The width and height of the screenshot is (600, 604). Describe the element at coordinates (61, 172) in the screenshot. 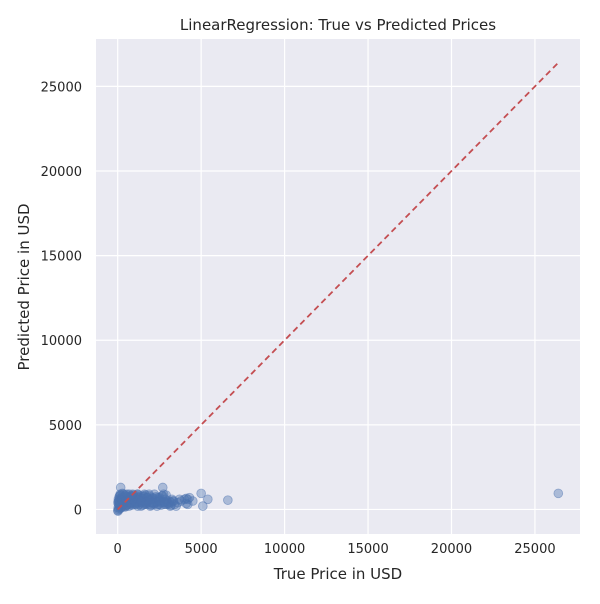

I see `y-tick-label: 20000` at that location.